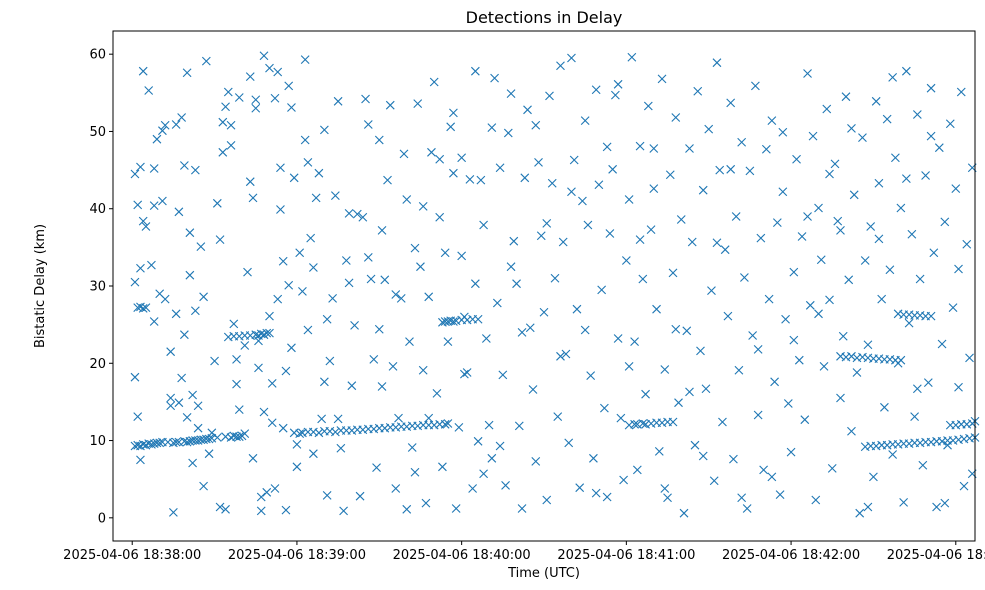  Describe the element at coordinates (297, 555) in the screenshot. I see `x-tick-label: 2025-04-06 18:39:00` at that location.